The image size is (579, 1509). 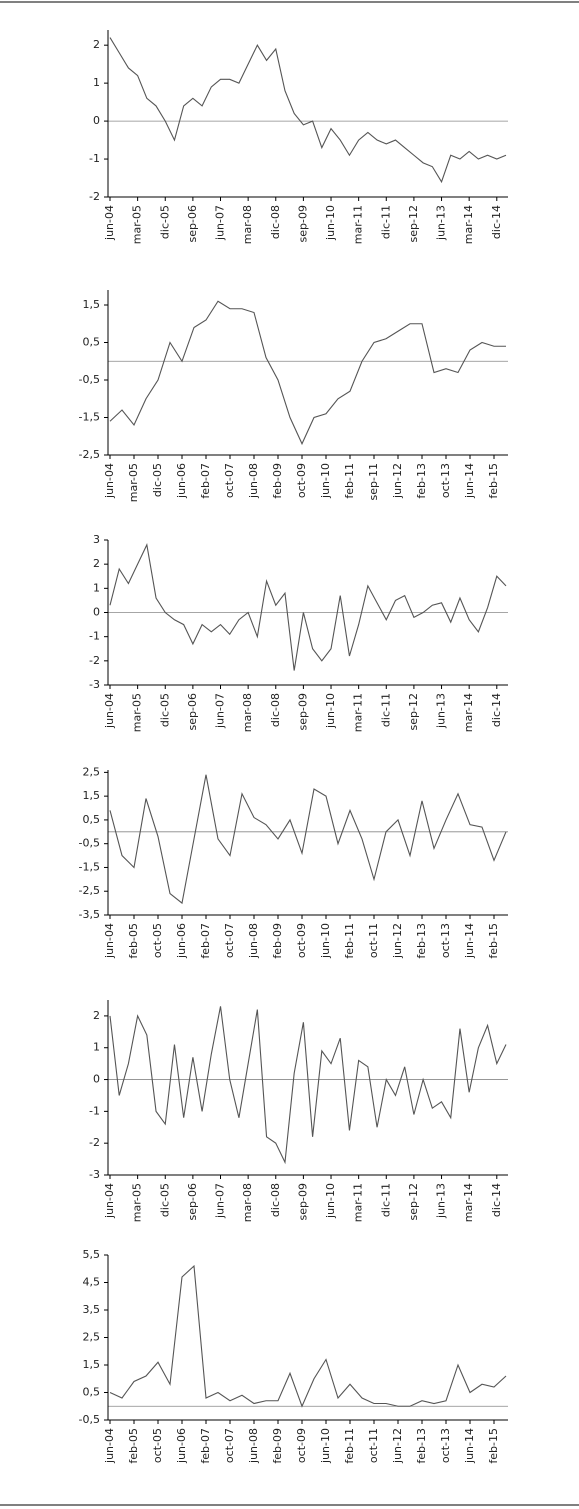 What do you see at coordinates (92, 1282) in the screenshot?
I see `y-tick-label: 4,5` at bounding box center [92, 1282].